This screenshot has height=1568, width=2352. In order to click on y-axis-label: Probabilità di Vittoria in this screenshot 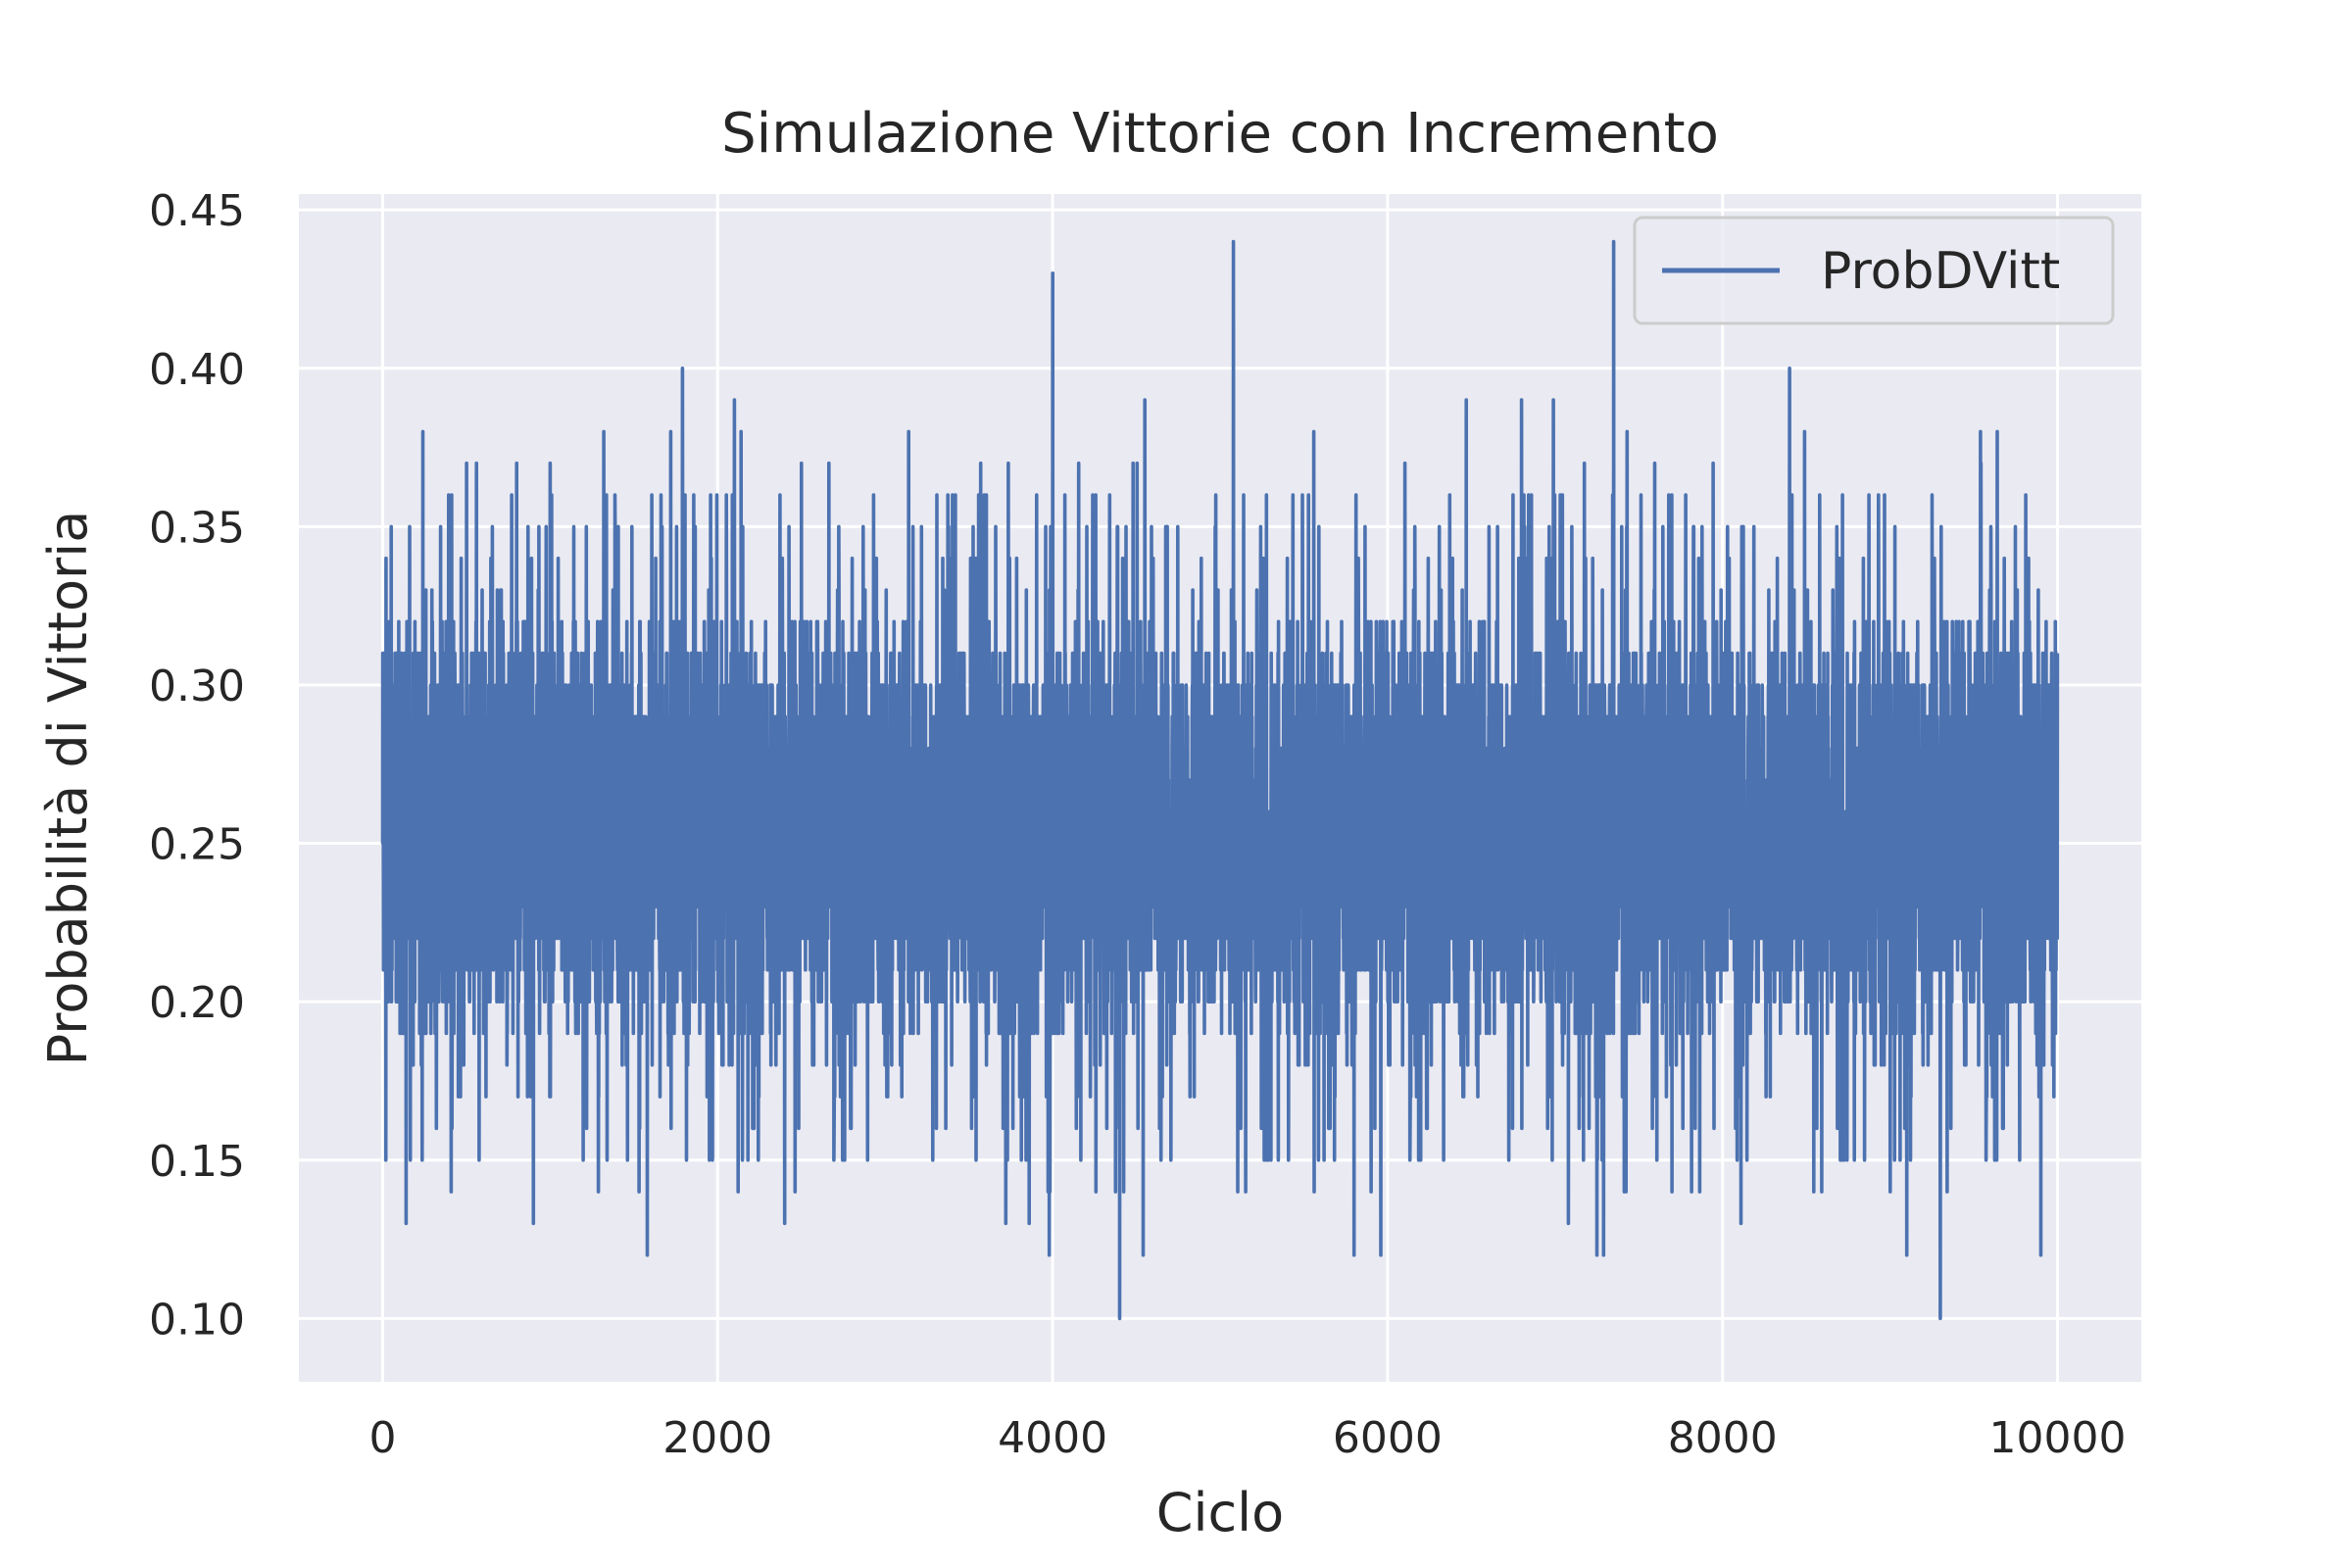, I will do `click(68, 788)`.